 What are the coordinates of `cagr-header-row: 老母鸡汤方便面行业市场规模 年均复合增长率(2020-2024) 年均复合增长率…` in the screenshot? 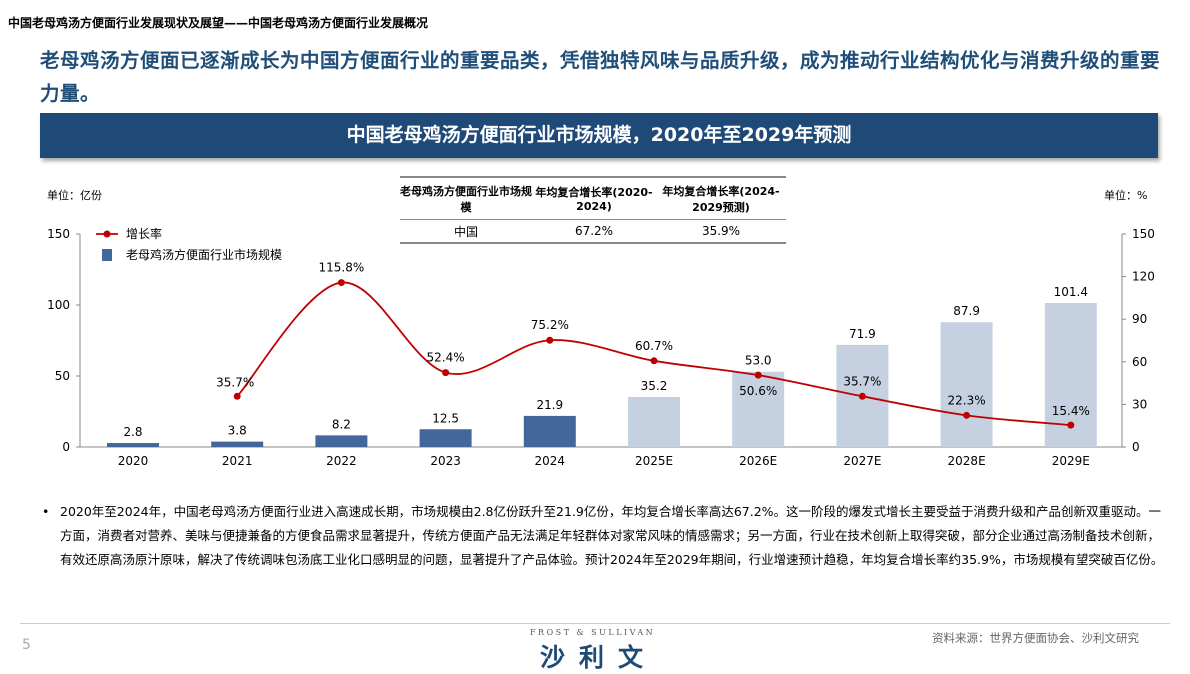 It's located at (593, 199).